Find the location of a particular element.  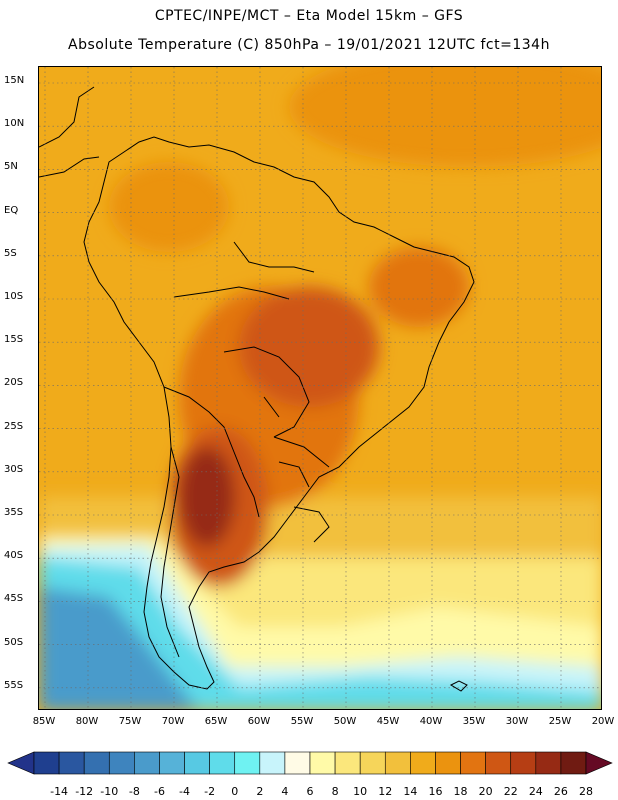

lon-label: 40W is located at coordinates (431, 721).